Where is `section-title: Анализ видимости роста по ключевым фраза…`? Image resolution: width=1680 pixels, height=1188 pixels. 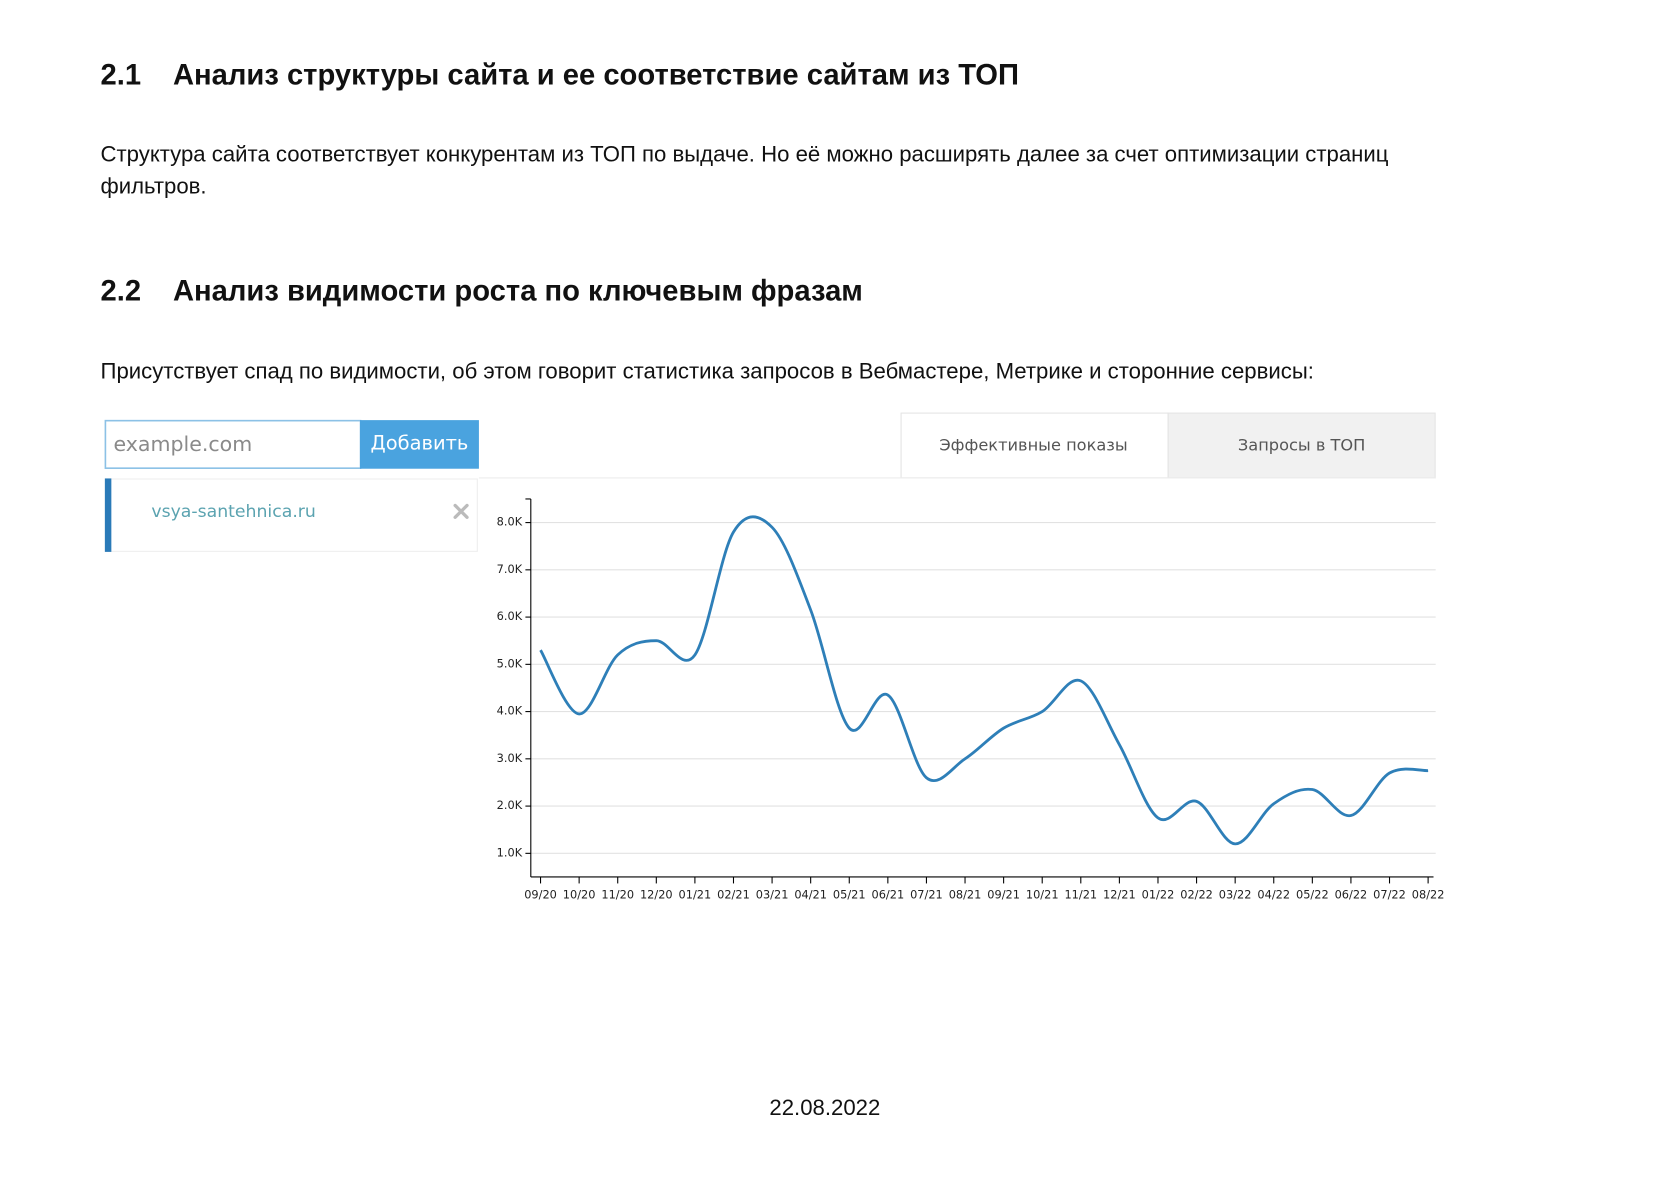 section-title: Анализ видимости роста по ключевым фраза… is located at coordinates (518, 291).